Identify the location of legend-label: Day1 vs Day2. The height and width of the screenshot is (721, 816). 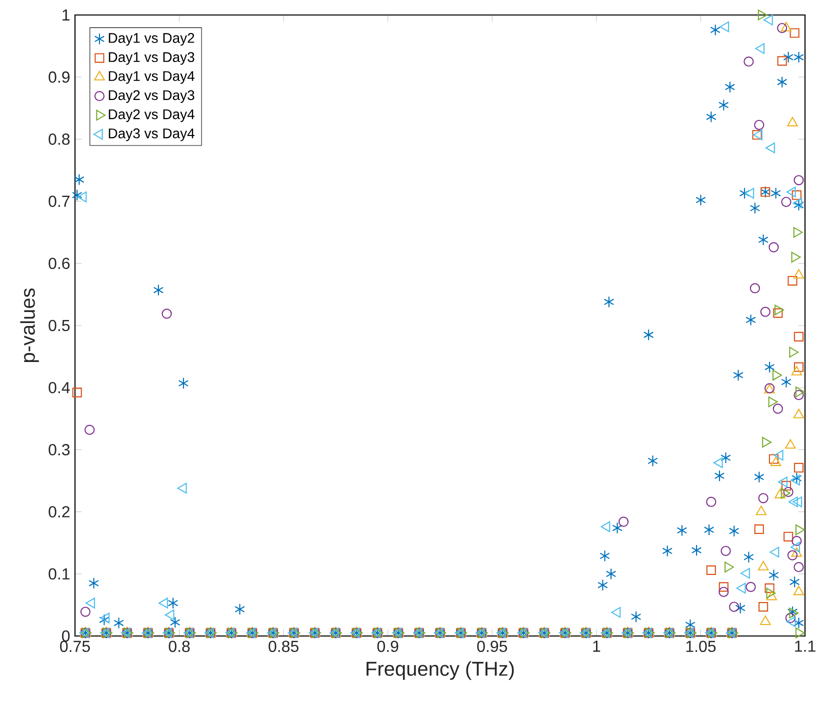
(151, 39).